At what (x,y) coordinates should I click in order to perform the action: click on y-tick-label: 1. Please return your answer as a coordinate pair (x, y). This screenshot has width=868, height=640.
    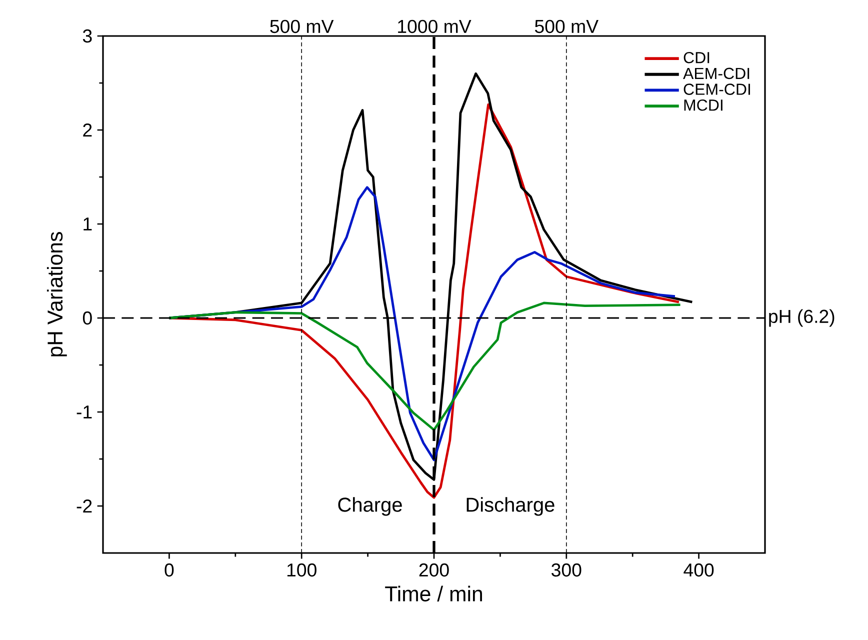
    Looking at the image, I should click on (88, 224).